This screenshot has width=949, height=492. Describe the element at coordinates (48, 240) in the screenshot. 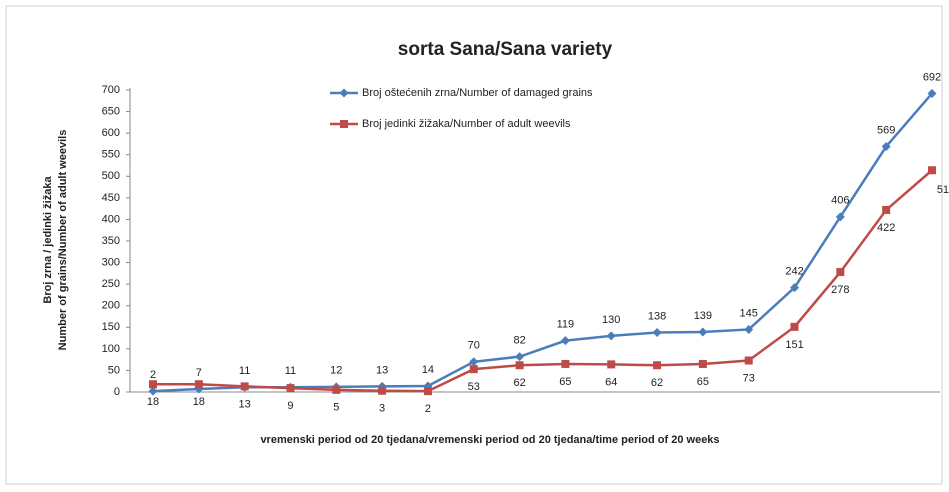

I see `y-axis-label: Broj zrna / jedinki žižaka` at that location.